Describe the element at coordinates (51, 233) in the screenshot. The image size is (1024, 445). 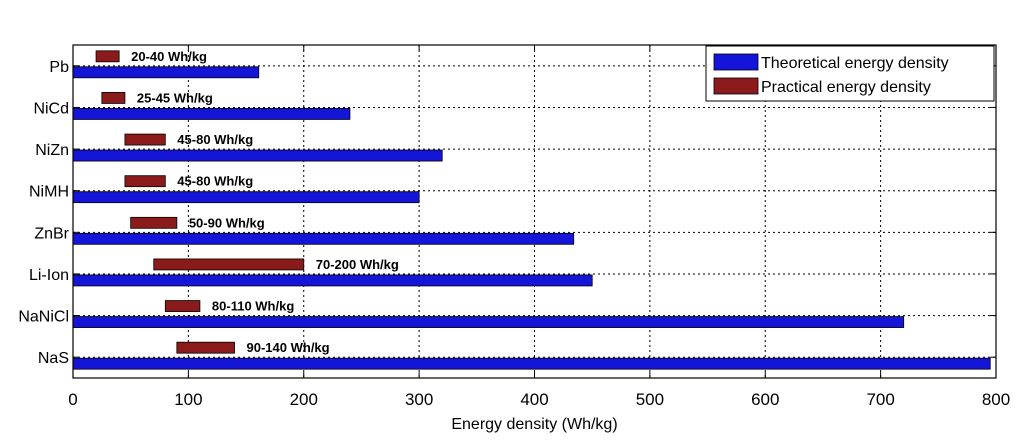
I see `category-label: ZnBr` at that location.